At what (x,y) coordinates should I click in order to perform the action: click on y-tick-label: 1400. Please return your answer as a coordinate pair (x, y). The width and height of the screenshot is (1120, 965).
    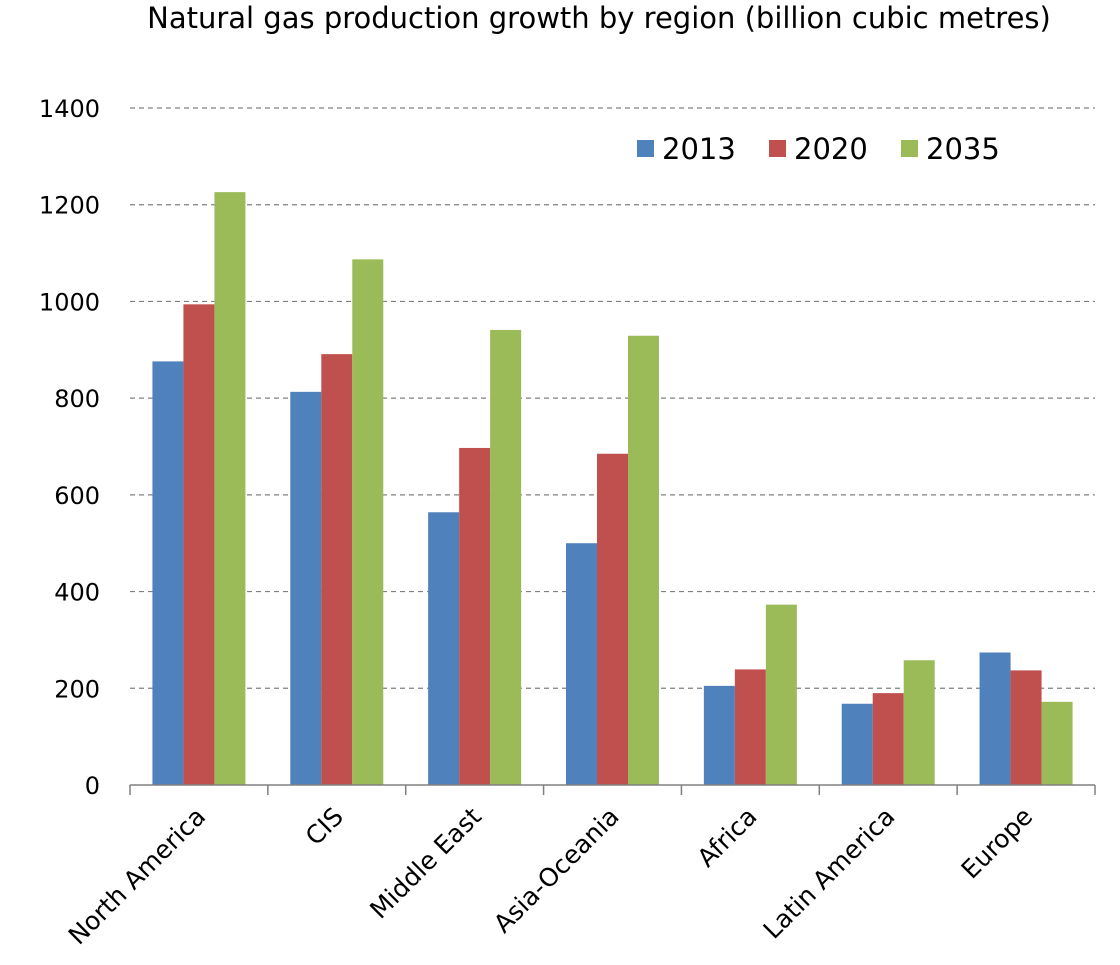
    Looking at the image, I should click on (69, 109).